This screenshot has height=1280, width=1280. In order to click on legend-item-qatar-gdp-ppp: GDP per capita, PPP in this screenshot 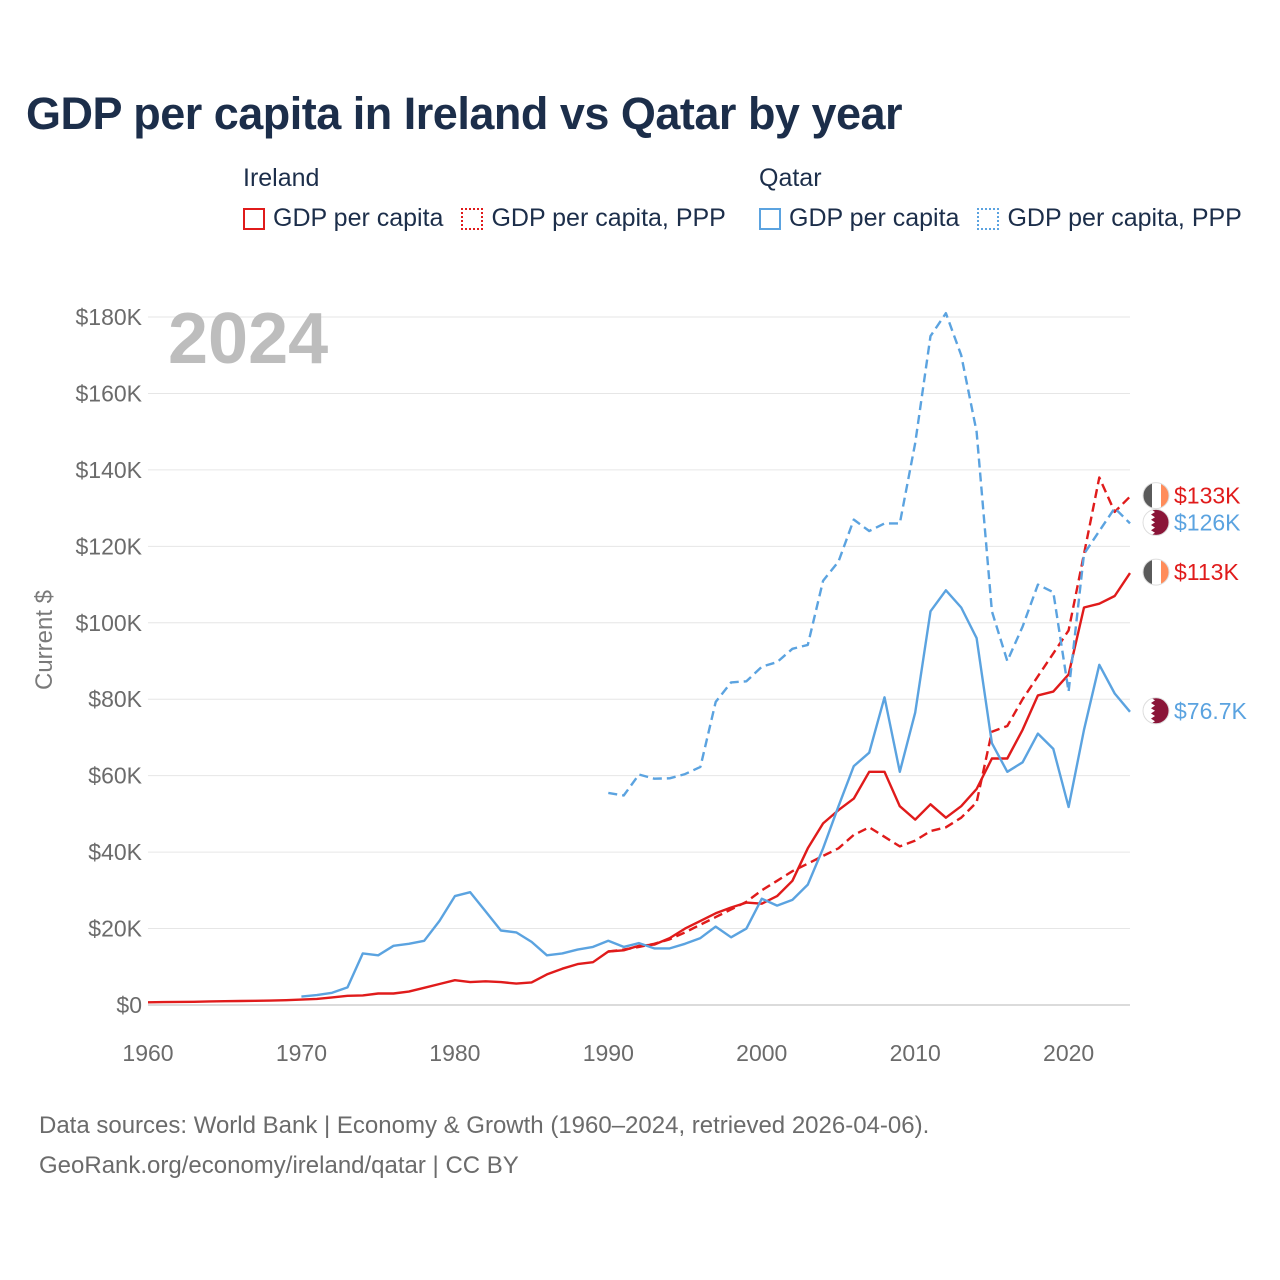, I will do `click(1109, 218)`.